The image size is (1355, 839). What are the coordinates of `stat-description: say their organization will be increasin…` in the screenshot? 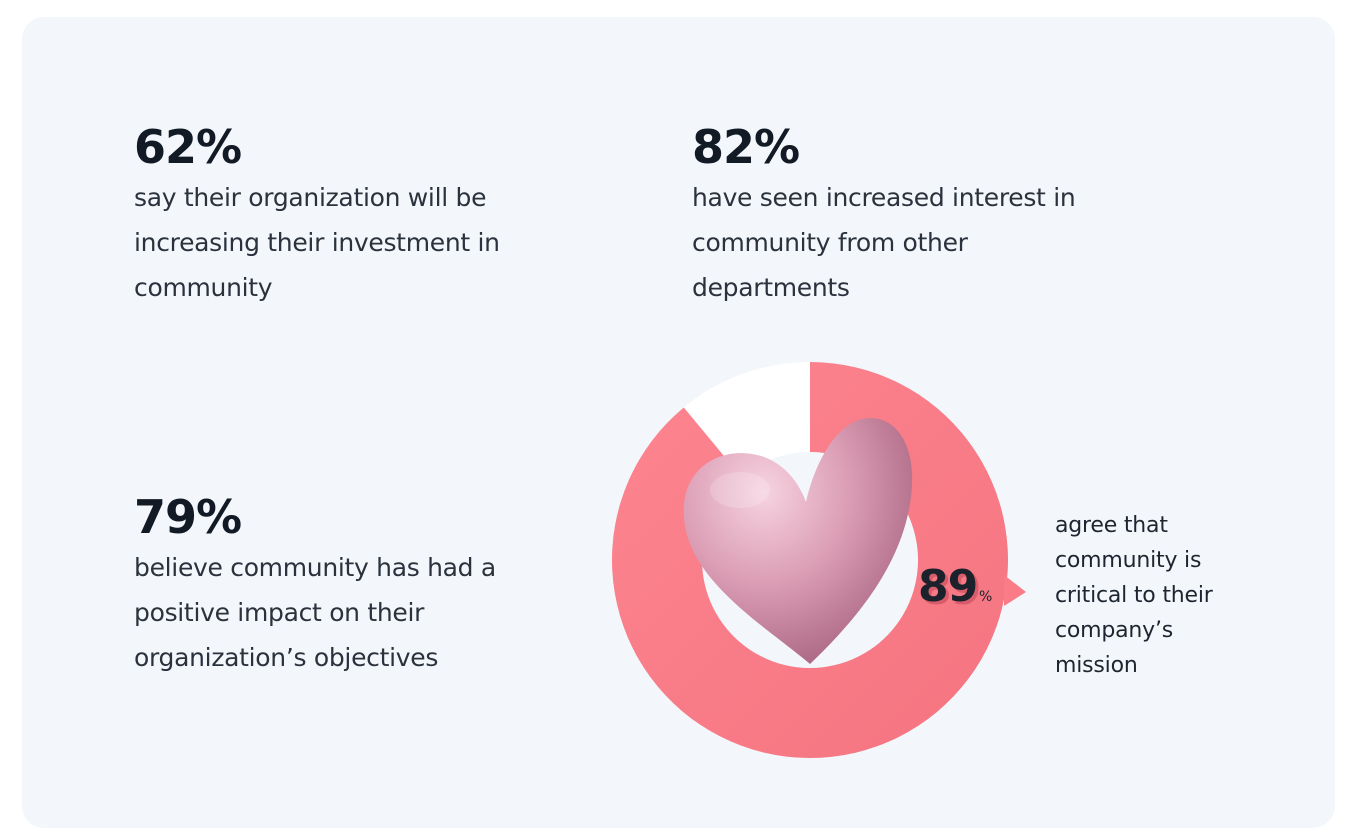 It's located at (317, 242).